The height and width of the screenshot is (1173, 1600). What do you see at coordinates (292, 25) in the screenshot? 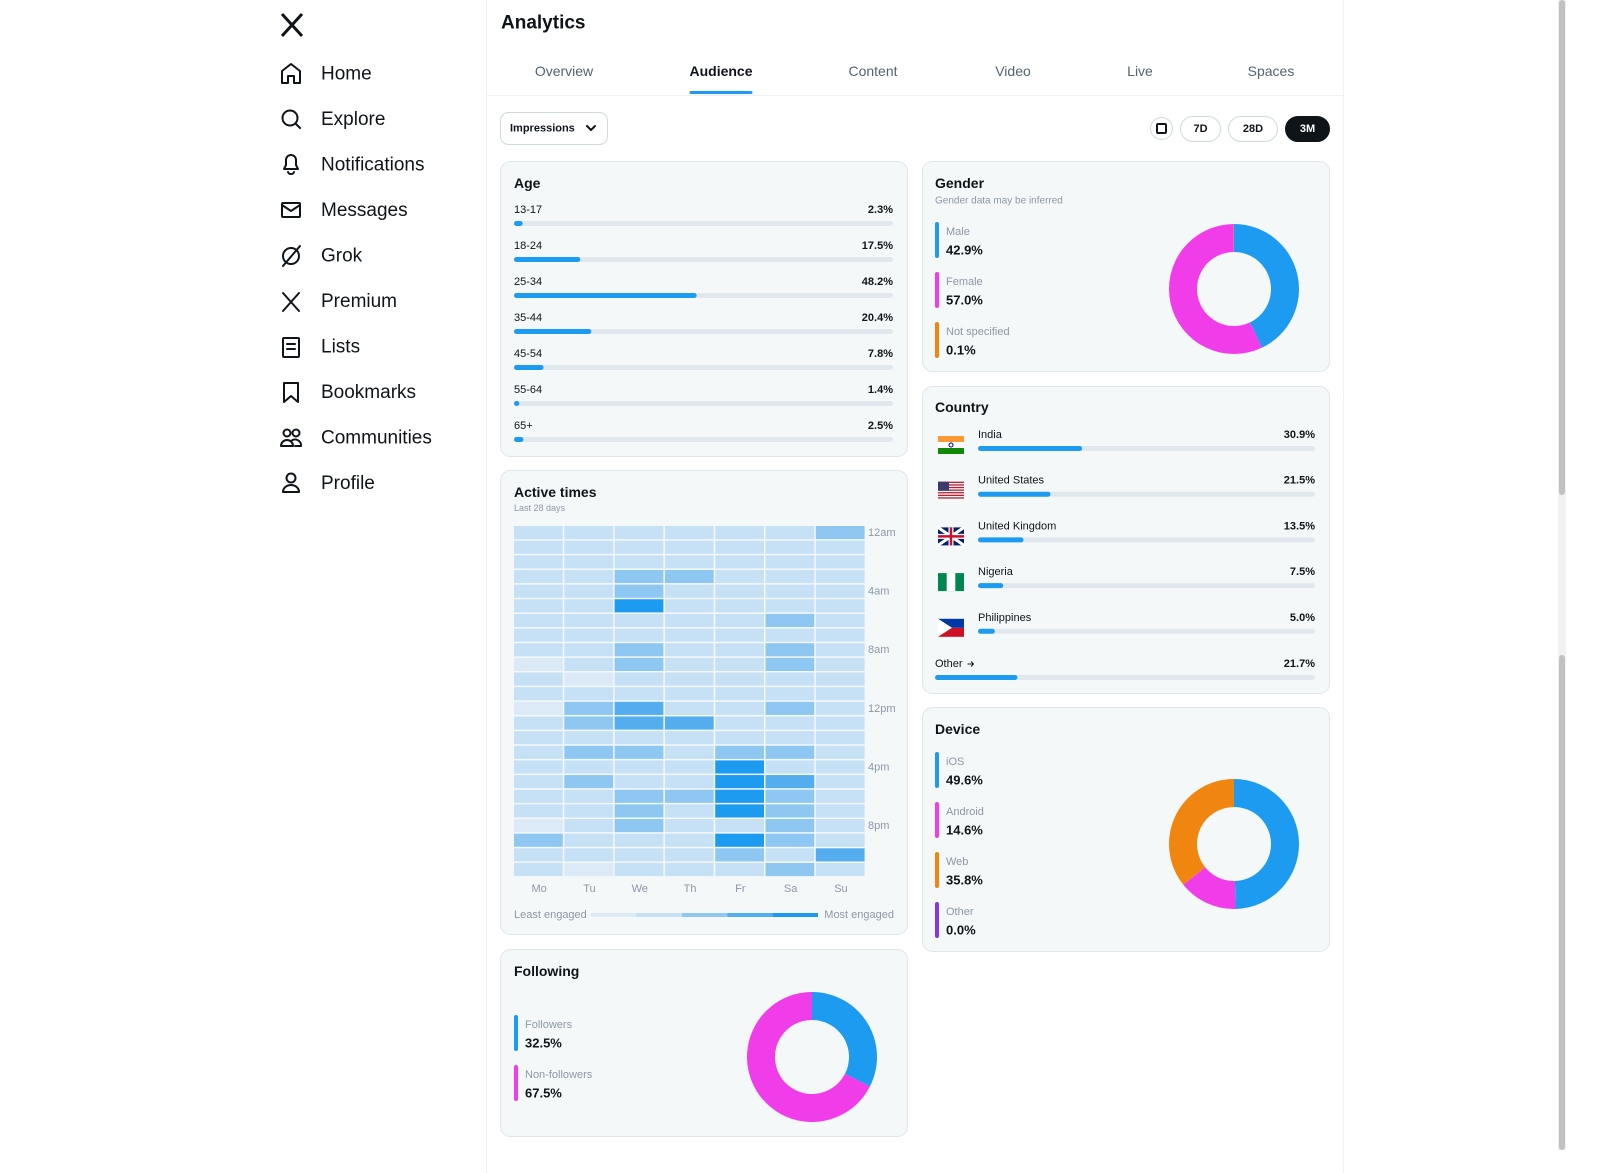
I see `logo` at bounding box center [292, 25].